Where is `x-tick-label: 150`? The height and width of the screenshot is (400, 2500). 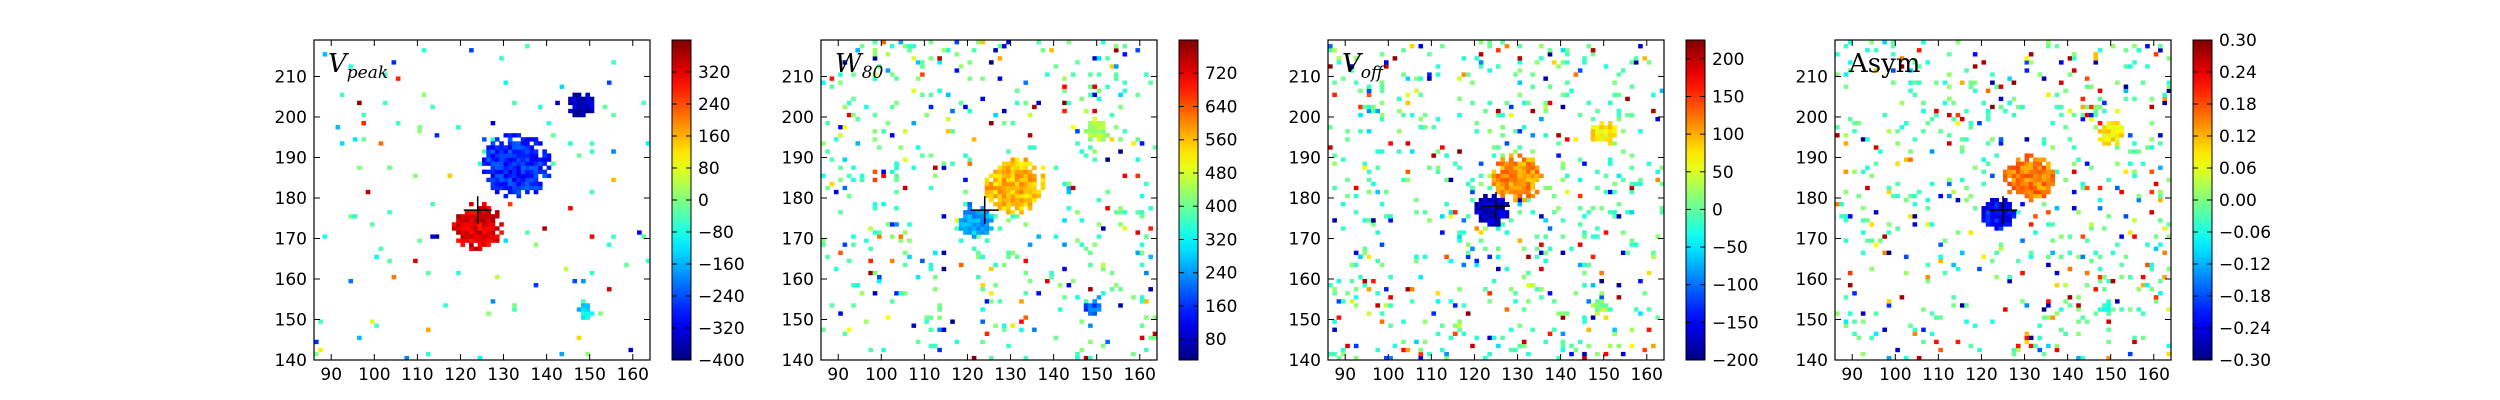 x-tick-label: 150 is located at coordinates (1603, 375).